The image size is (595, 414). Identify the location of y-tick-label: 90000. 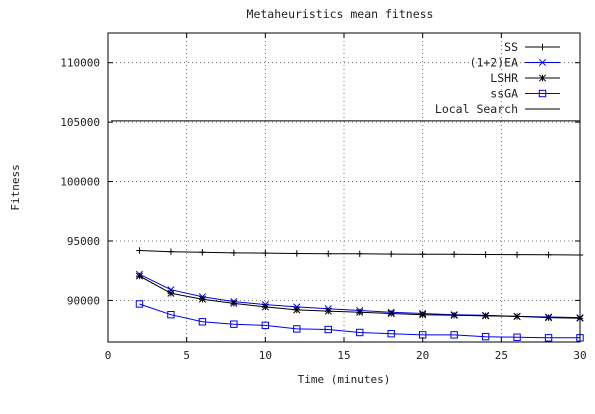
(83, 300).